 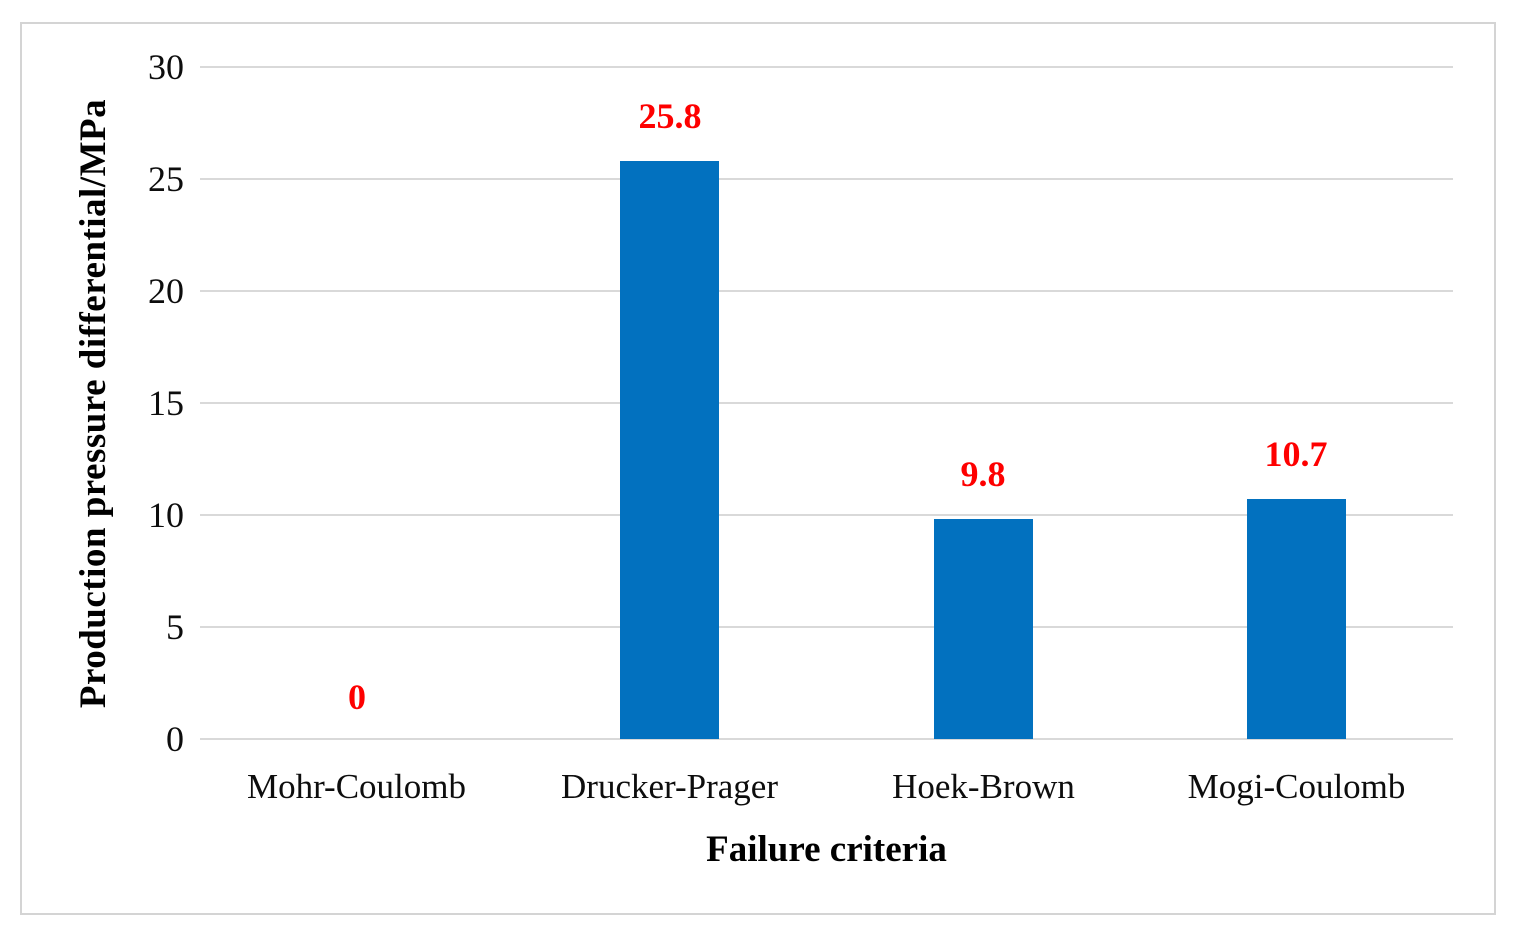 What do you see at coordinates (669, 786) in the screenshot?
I see `x-category-label: Drucker-Prager` at bounding box center [669, 786].